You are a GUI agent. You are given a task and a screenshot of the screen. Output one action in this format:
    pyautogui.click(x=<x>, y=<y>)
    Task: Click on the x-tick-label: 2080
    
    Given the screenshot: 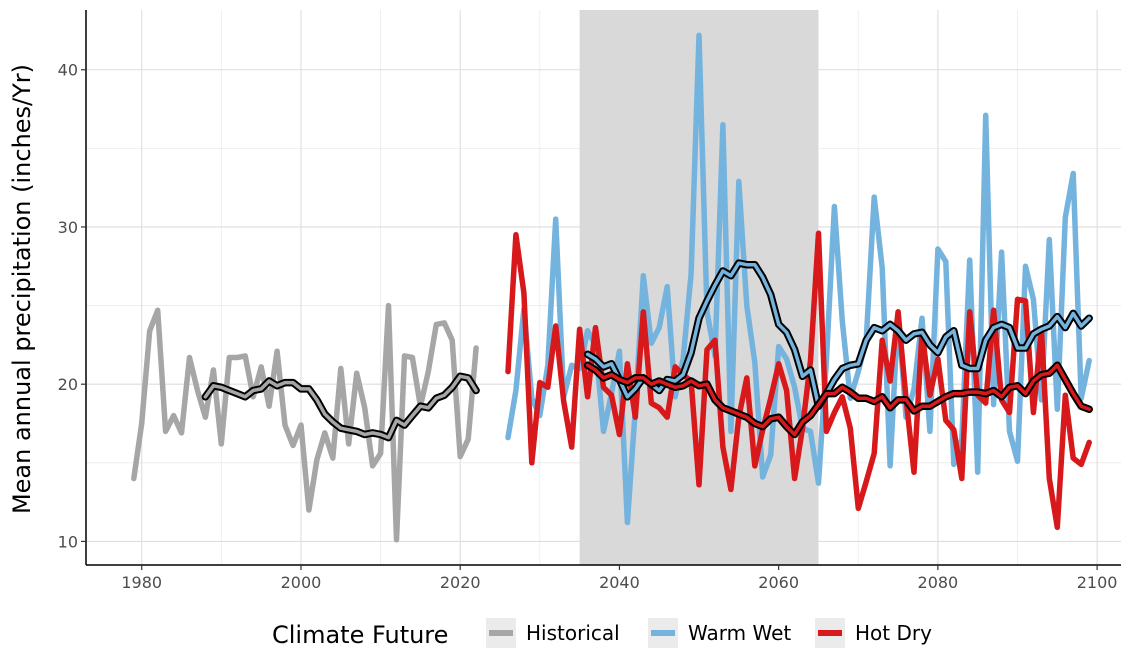 What is the action you would take?
    pyautogui.click(x=938, y=582)
    